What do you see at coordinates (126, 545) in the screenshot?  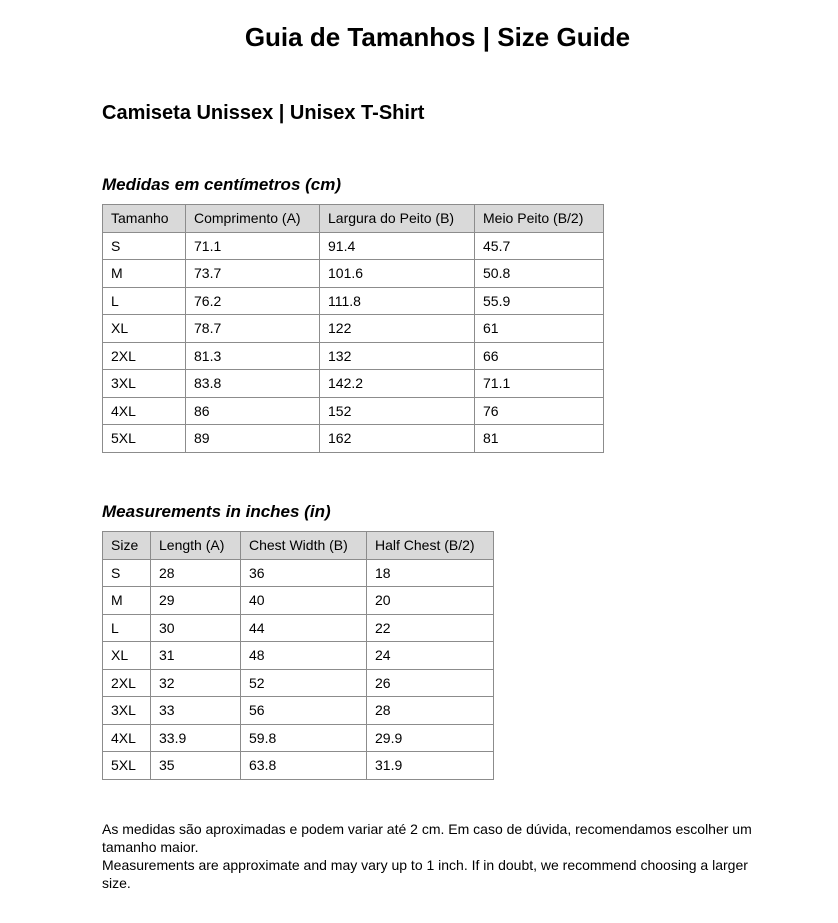 I see `column-header: Size` at bounding box center [126, 545].